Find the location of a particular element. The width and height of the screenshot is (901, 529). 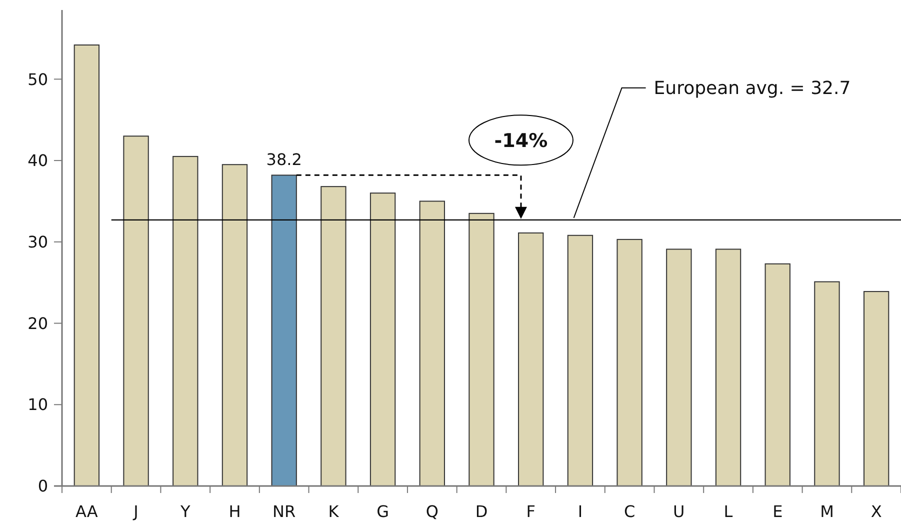

x-tick-label: G is located at coordinates (382, 511).